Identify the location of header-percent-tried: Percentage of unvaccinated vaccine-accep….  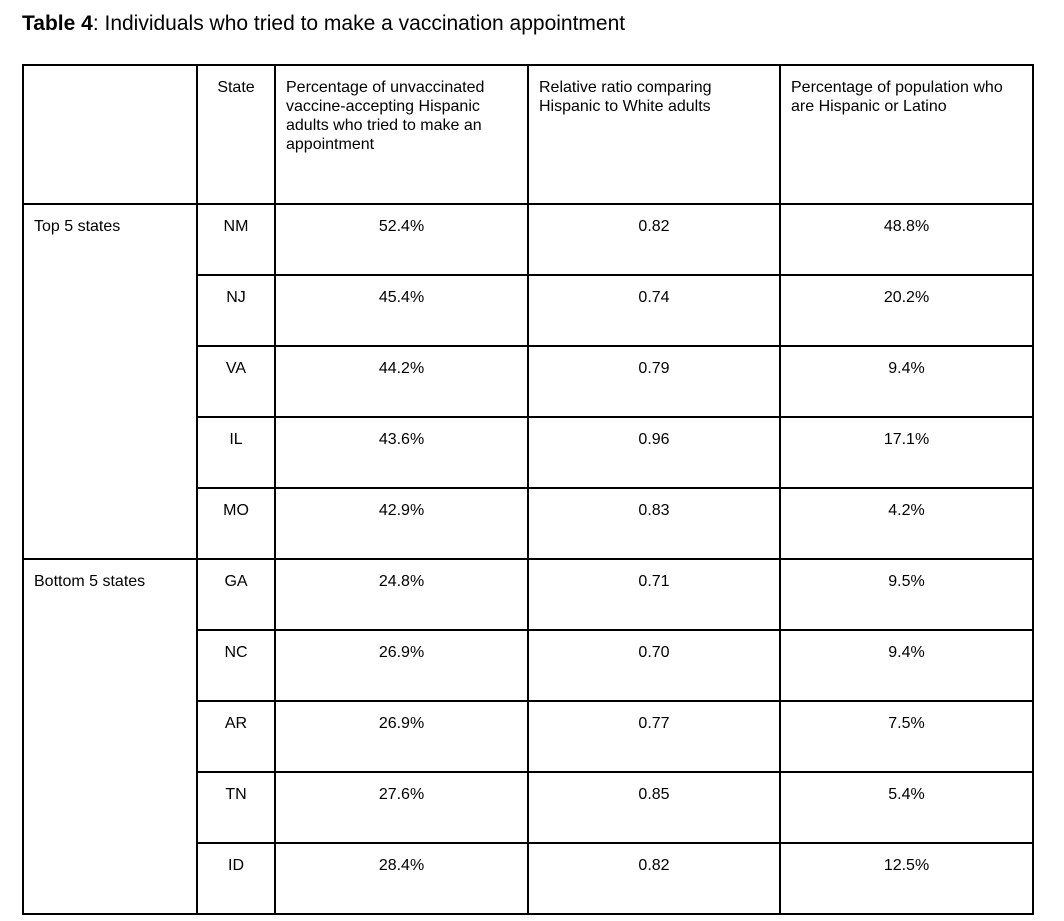
(401, 134).